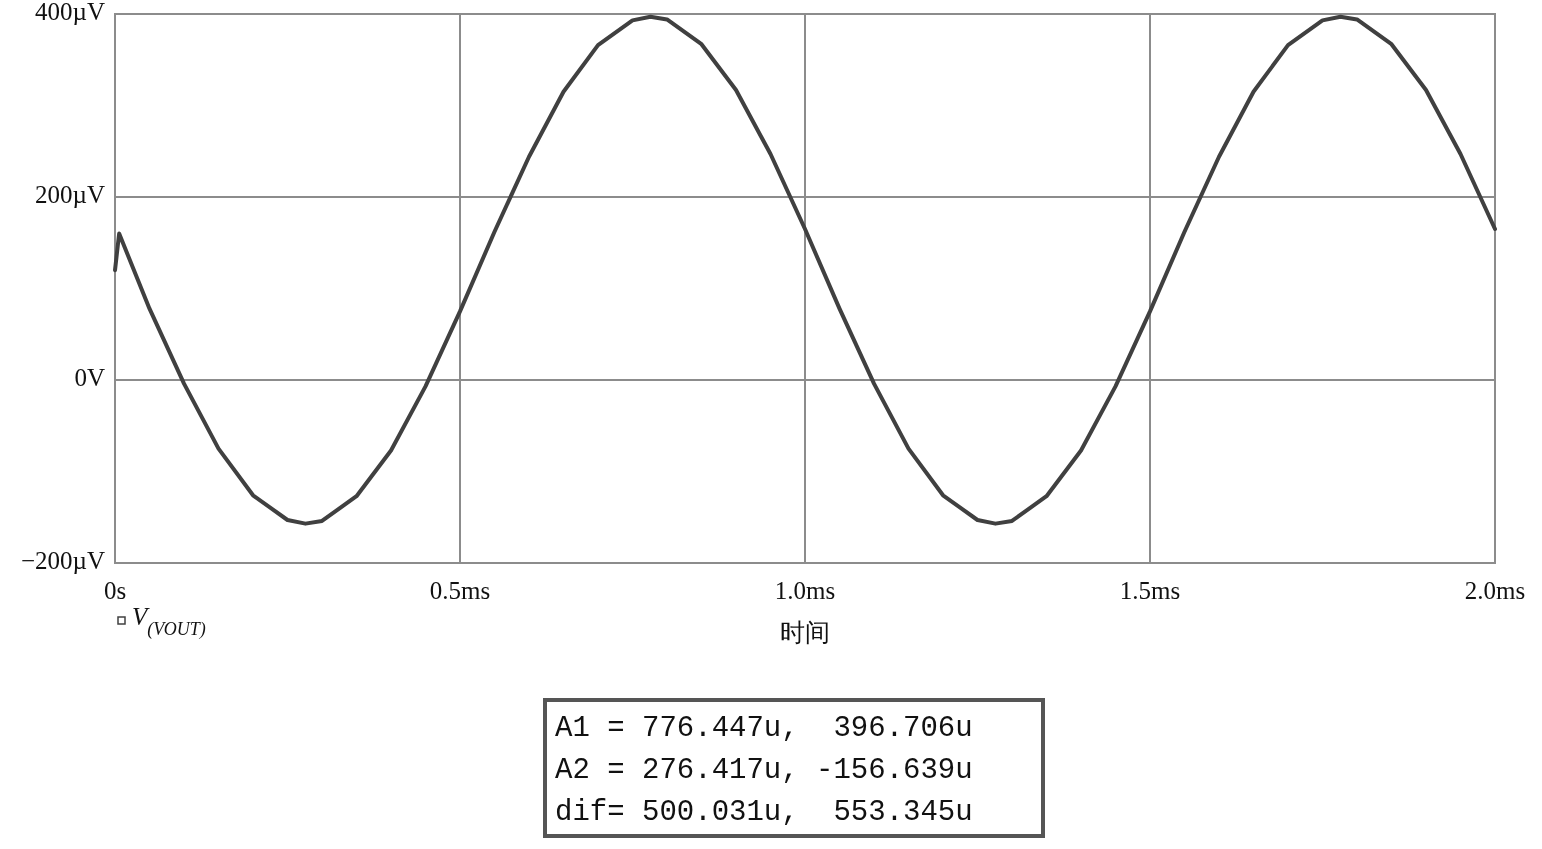 The height and width of the screenshot is (849, 1542). Describe the element at coordinates (70, 12) in the screenshot. I see `y-tick-label: 400µV` at that location.